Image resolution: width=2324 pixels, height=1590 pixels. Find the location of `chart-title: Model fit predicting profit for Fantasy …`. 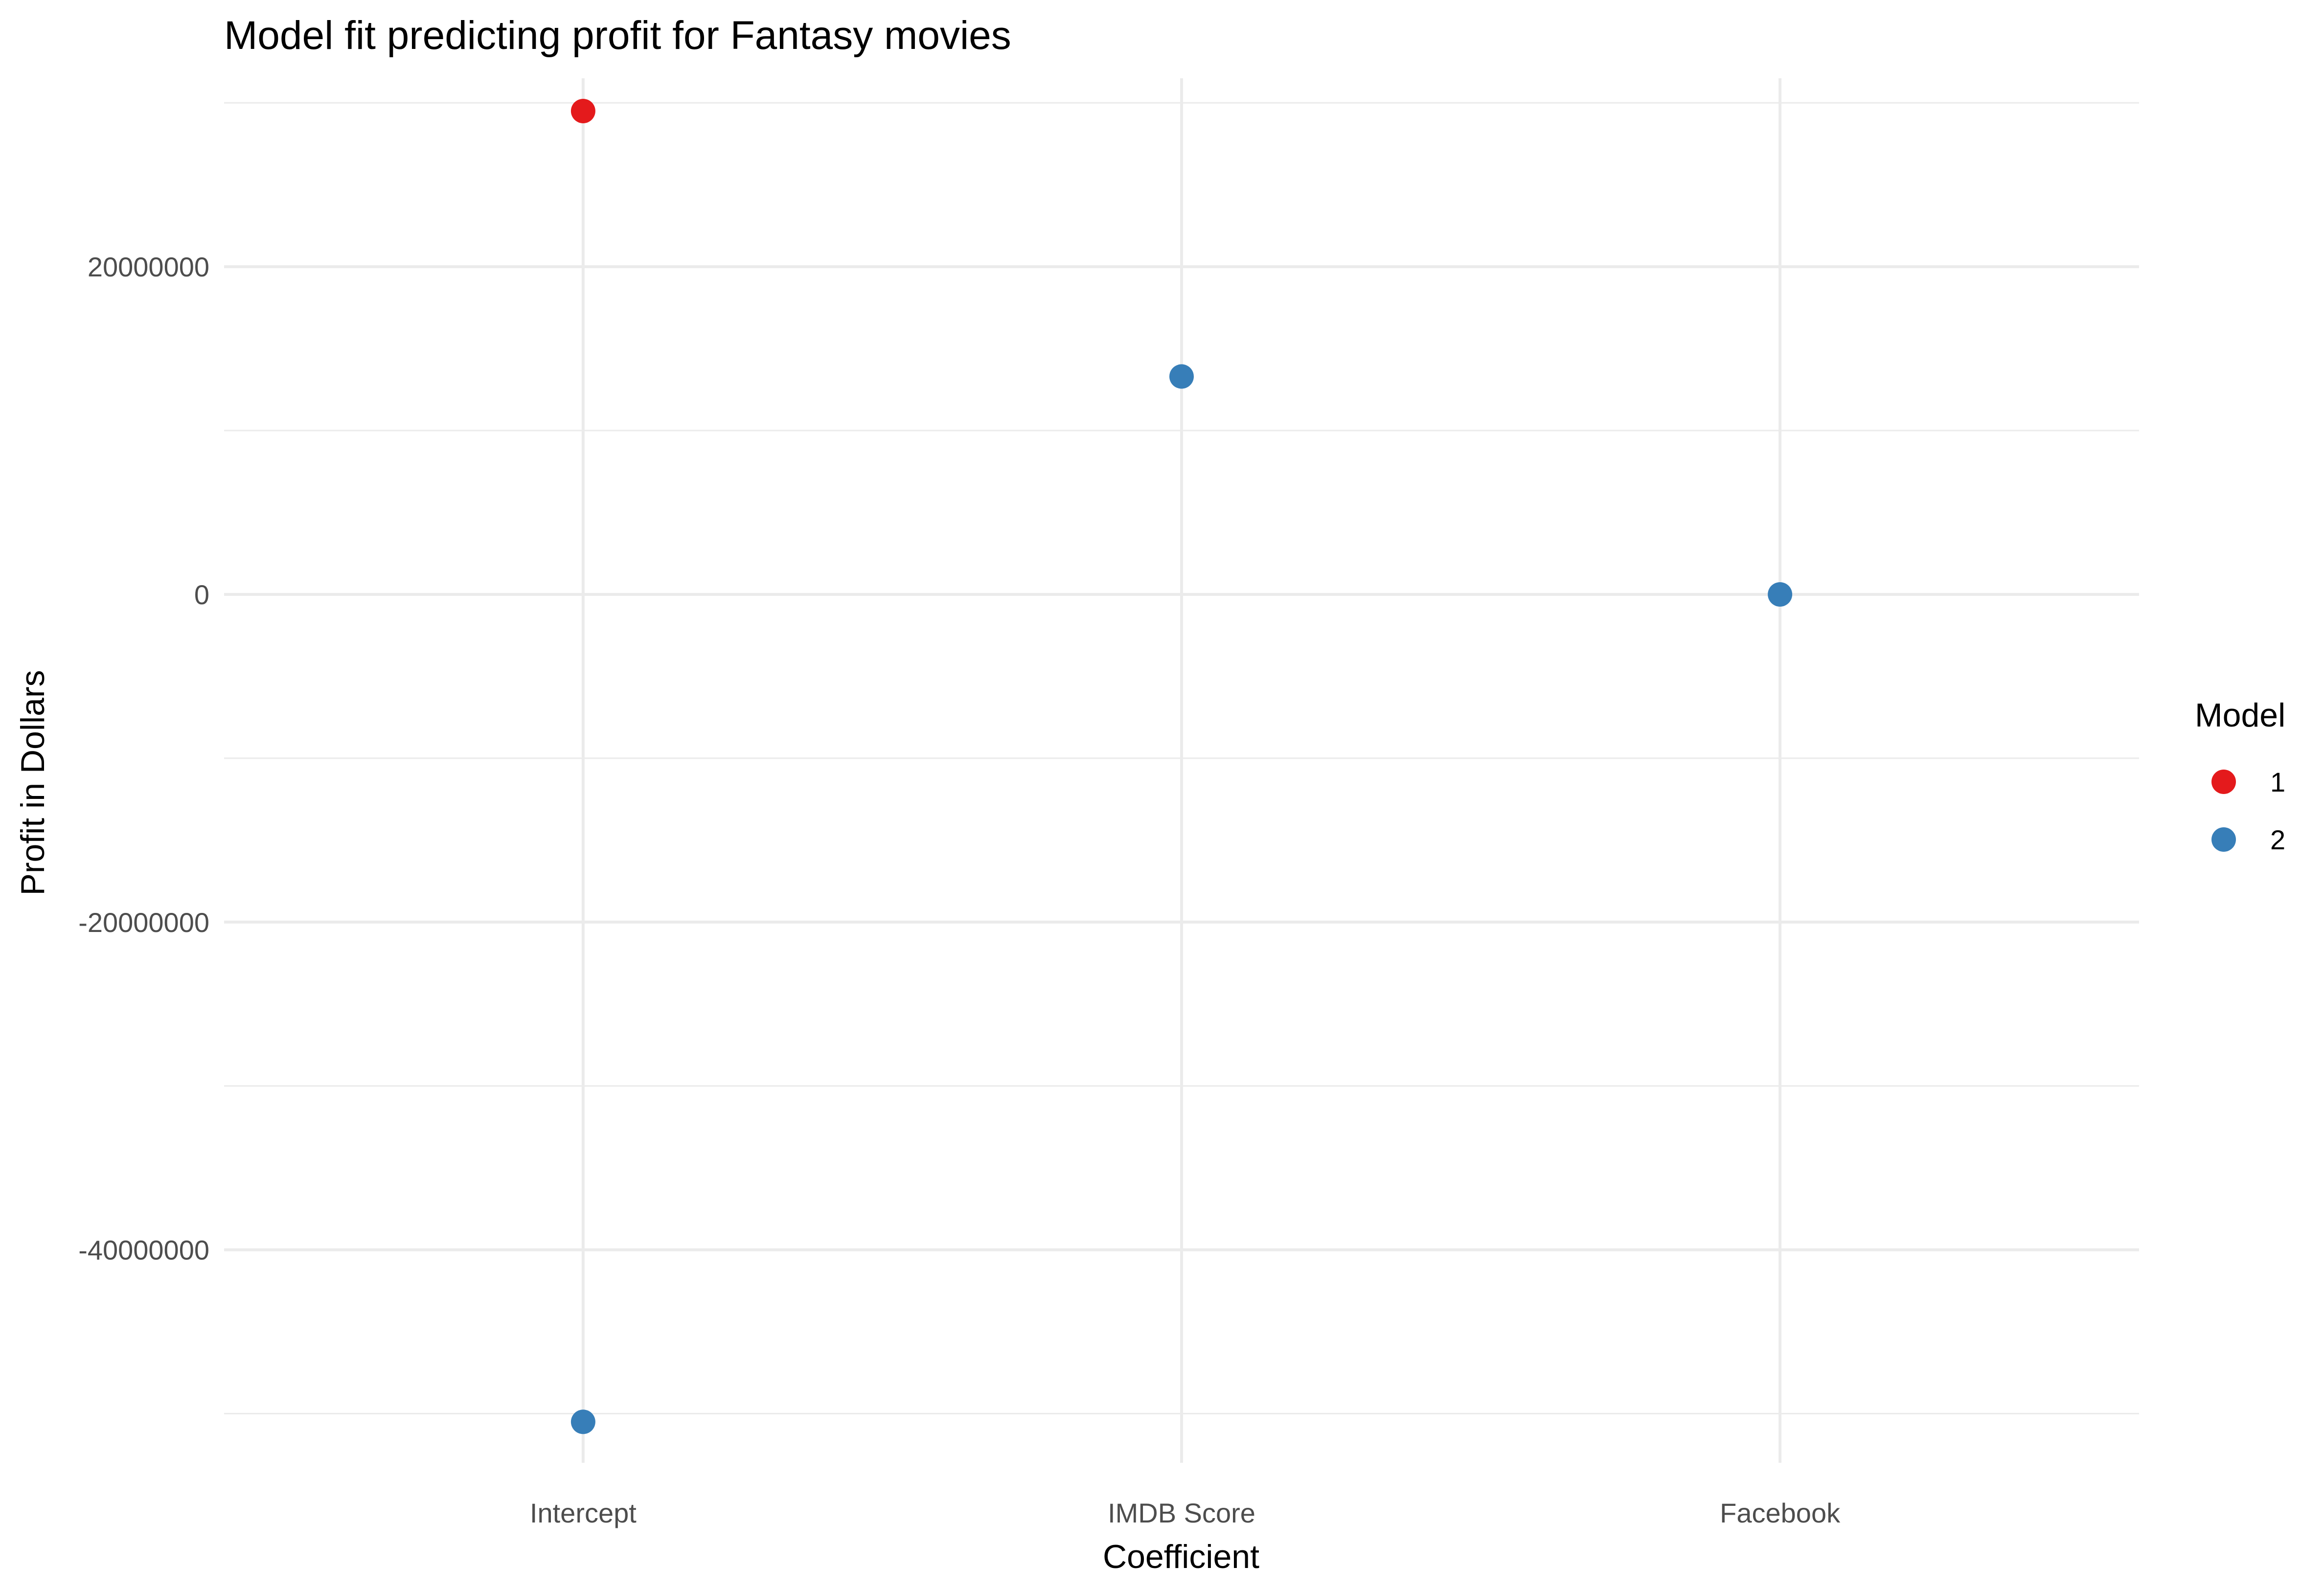

chart-title: Model fit predicting profit for Fantasy … is located at coordinates (618, 36).